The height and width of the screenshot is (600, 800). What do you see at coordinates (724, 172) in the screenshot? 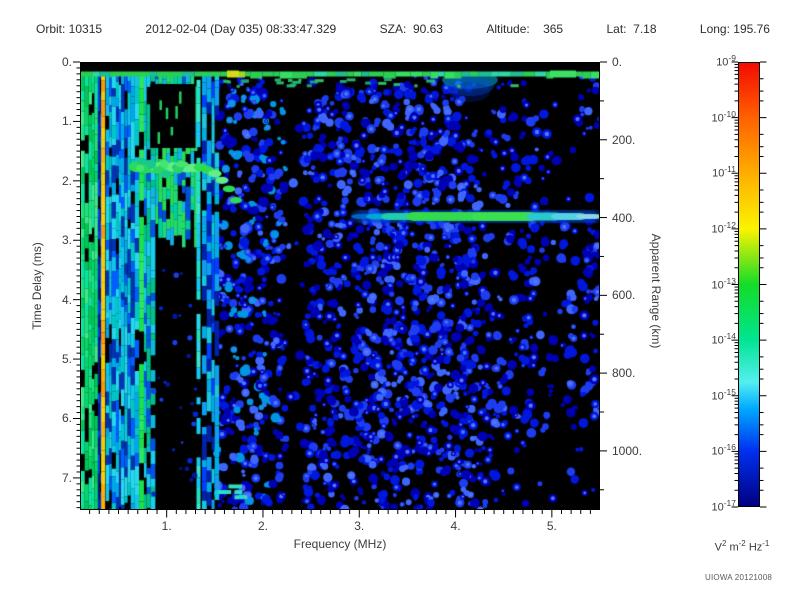
I see `colorbar-tick-label: 10-11` at bounding box center [724, 172].